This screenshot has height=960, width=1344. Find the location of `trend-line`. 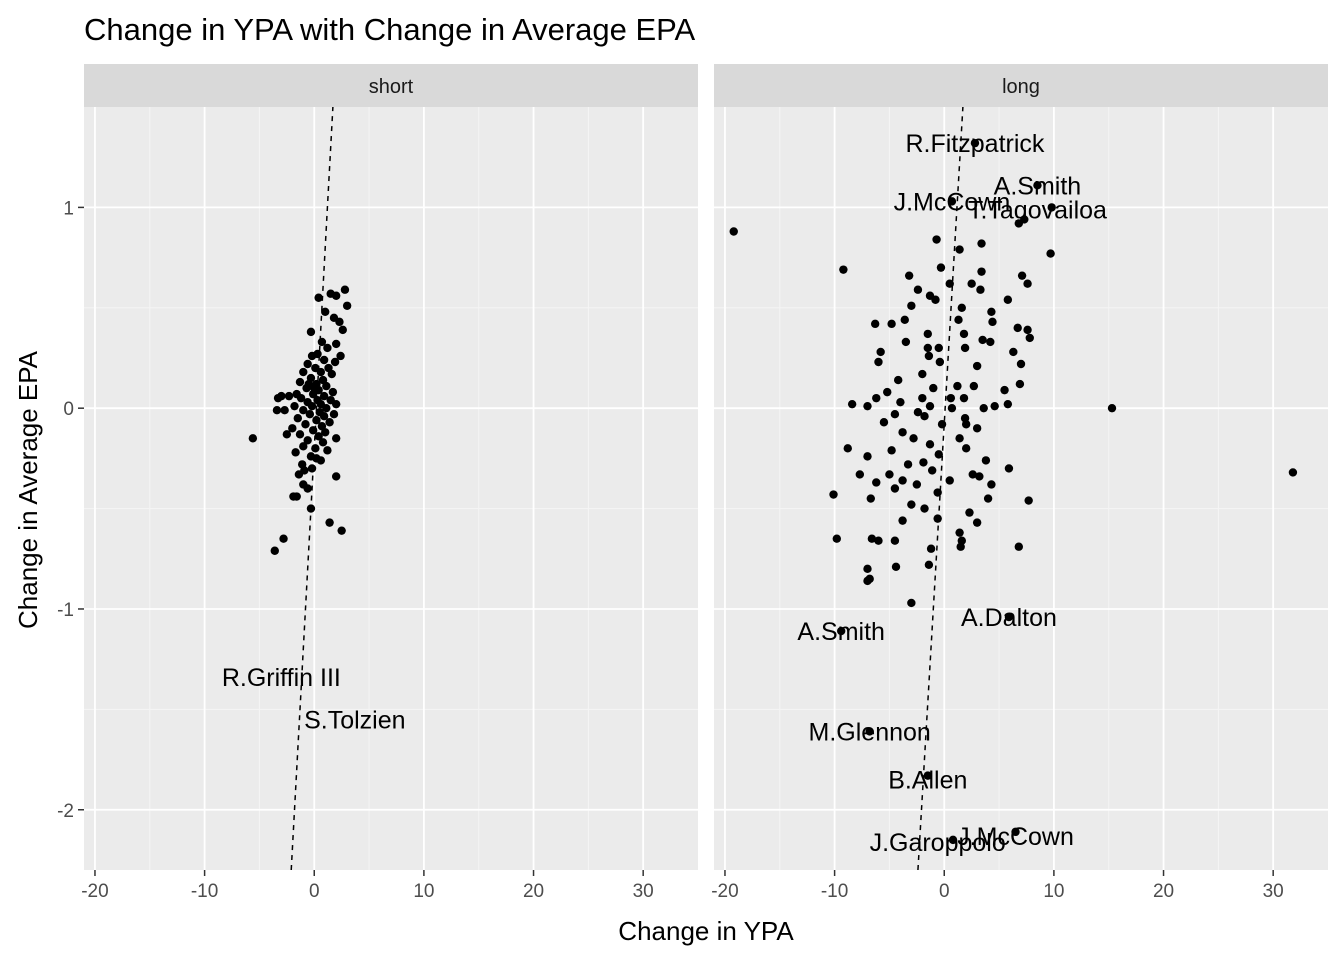

trend-line is located at coordinates (940, 488).